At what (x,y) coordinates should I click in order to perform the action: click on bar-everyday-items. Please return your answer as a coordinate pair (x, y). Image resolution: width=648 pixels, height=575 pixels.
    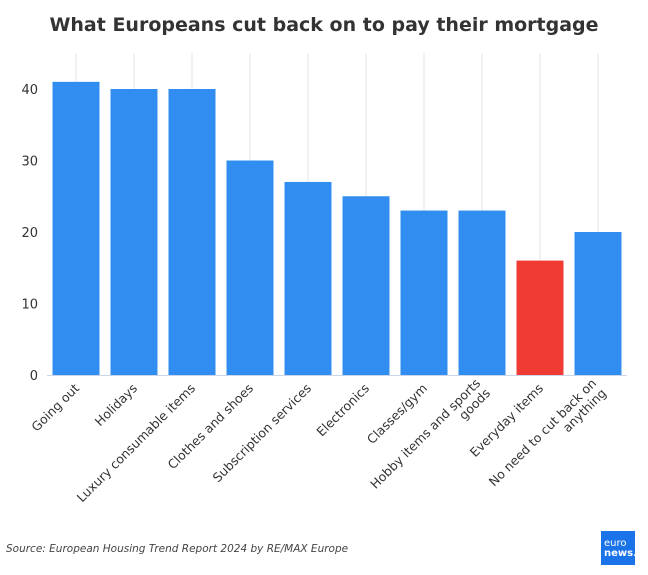
    Looking at the image, I should click on (540, 317).